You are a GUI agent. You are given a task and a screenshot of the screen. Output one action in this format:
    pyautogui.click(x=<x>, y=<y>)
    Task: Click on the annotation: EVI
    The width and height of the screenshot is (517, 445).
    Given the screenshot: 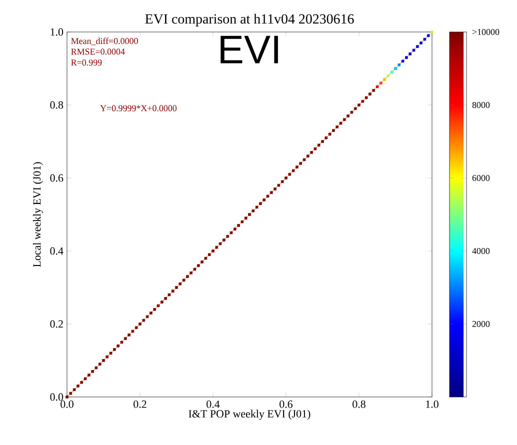 What is the action you would take?
    pyautogui.click(x=249, y=50)
    